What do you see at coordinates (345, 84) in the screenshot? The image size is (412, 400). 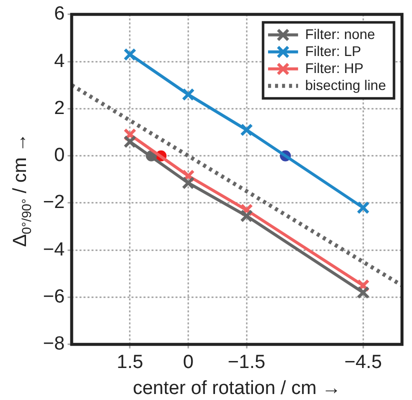 I see `legend-label: bisecting line` at bounding box center [345, 84].